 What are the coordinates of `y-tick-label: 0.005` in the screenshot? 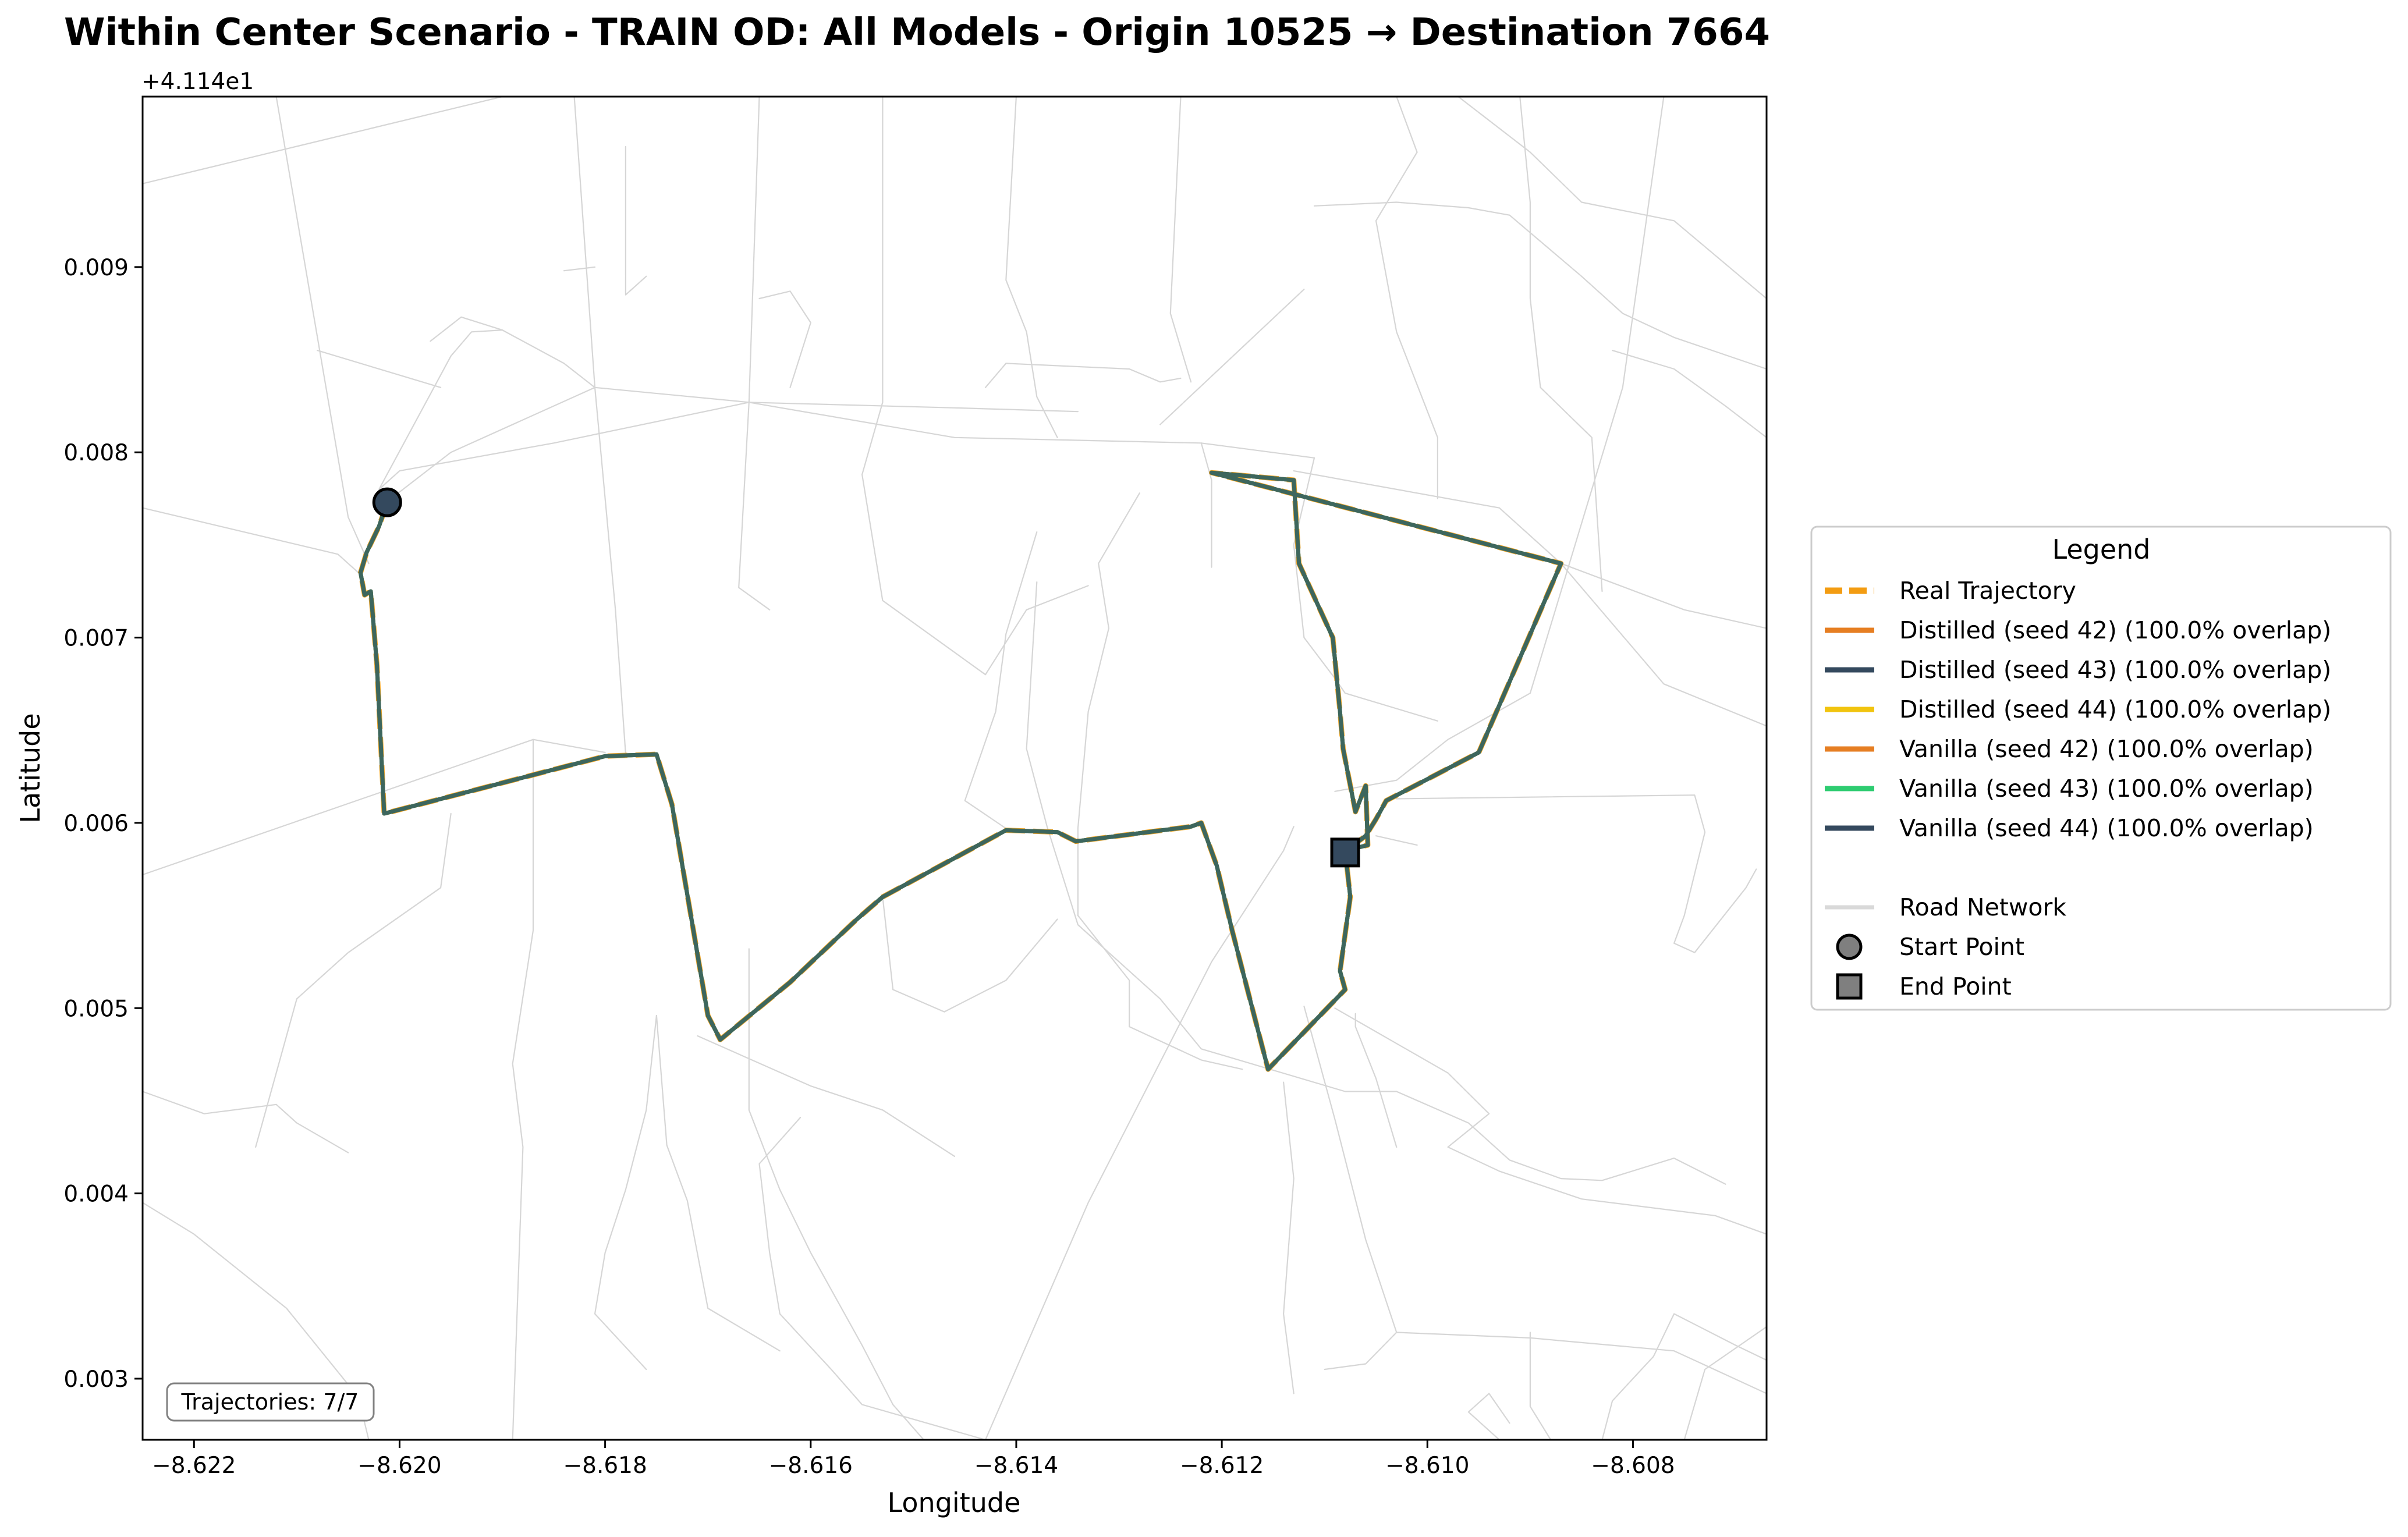 It's located at (96, 1009).